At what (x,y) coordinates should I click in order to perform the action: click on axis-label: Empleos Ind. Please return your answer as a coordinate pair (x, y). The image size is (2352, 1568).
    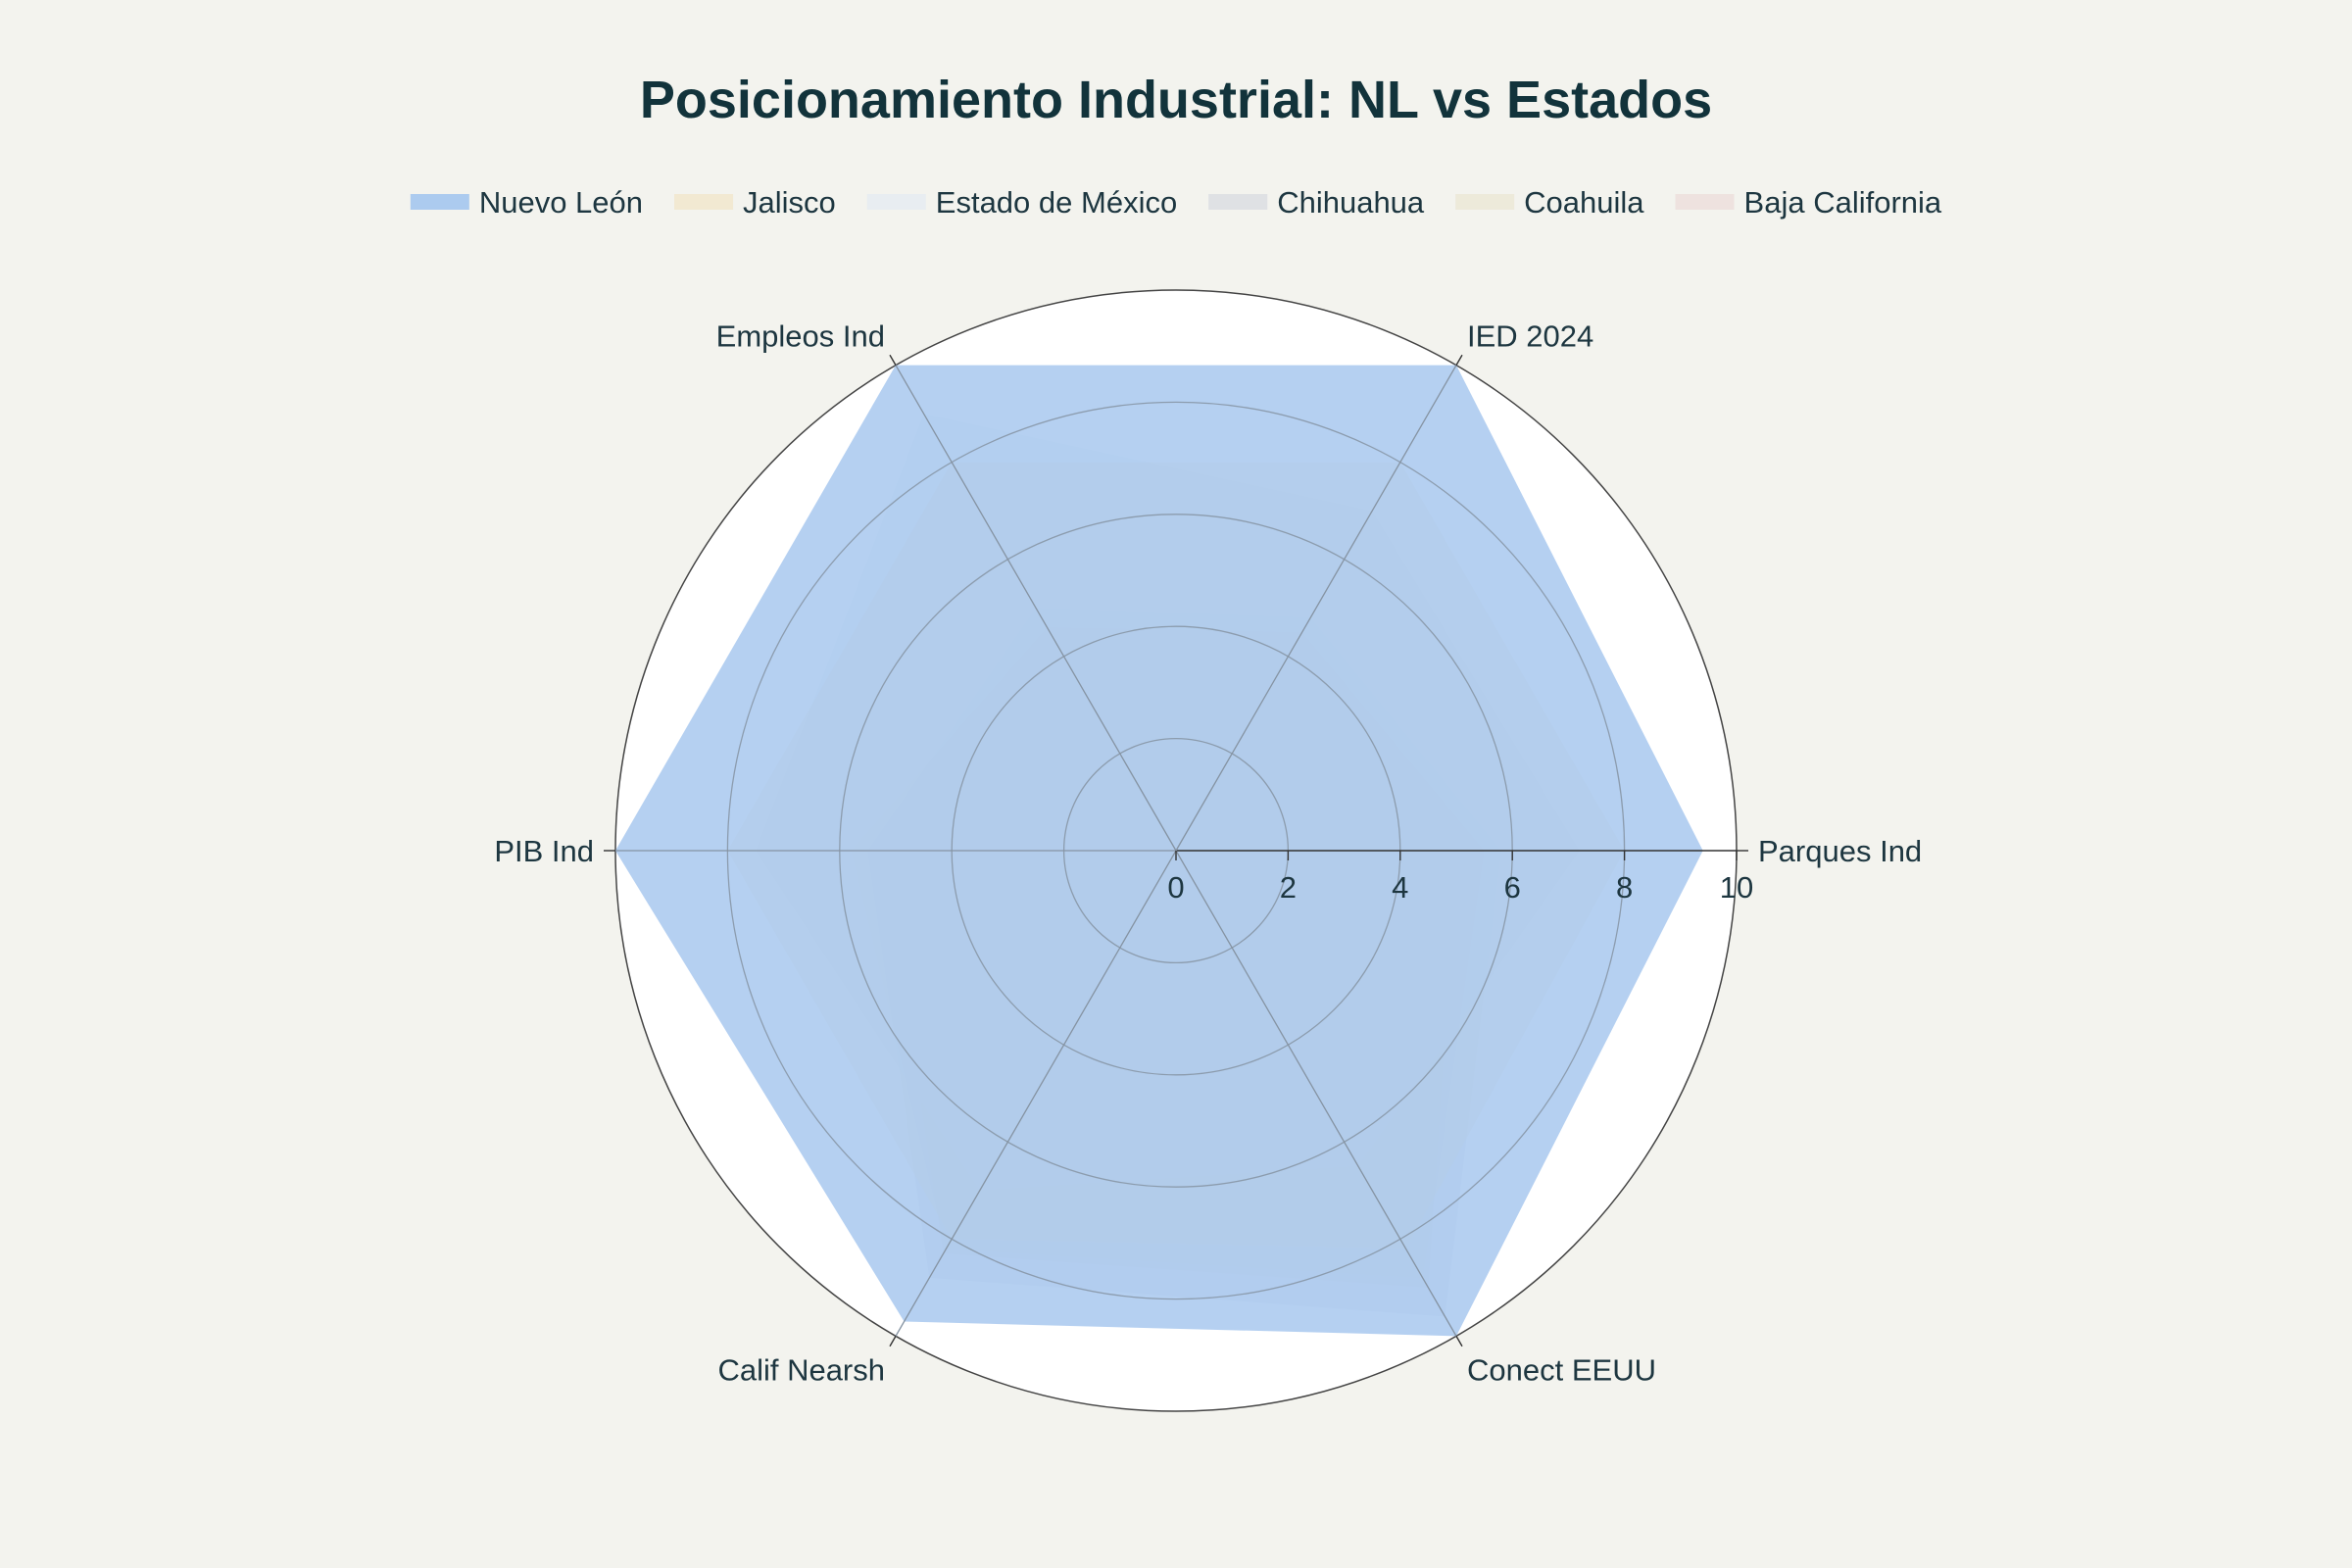
    Looking at the image, I should click on (800, 336).